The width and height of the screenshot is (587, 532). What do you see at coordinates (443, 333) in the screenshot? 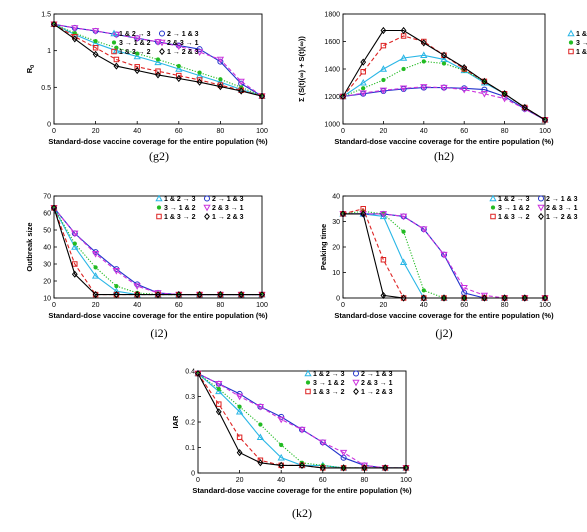
I see `panel-caption: (j2)` at bounding box center [443, 333].